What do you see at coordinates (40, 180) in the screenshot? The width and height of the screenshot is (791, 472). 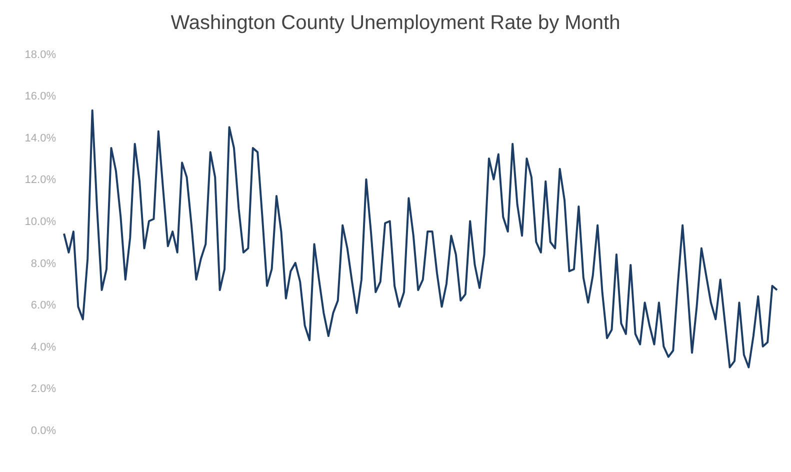 I see `y-tick-label: 12.0%` at bounding box center [40, 180].